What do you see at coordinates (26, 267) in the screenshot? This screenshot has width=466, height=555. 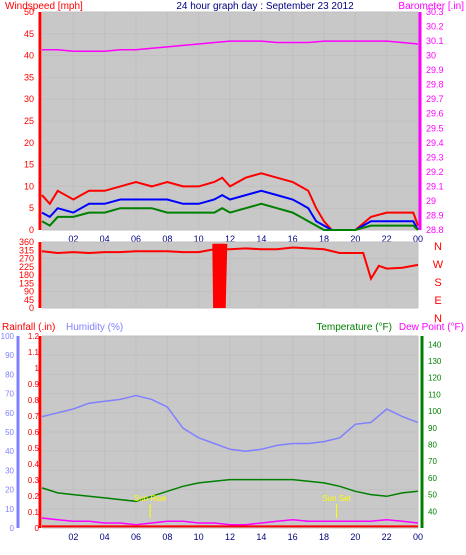 I see `direction-tick-label: 225` at bounding box center [26, 267].